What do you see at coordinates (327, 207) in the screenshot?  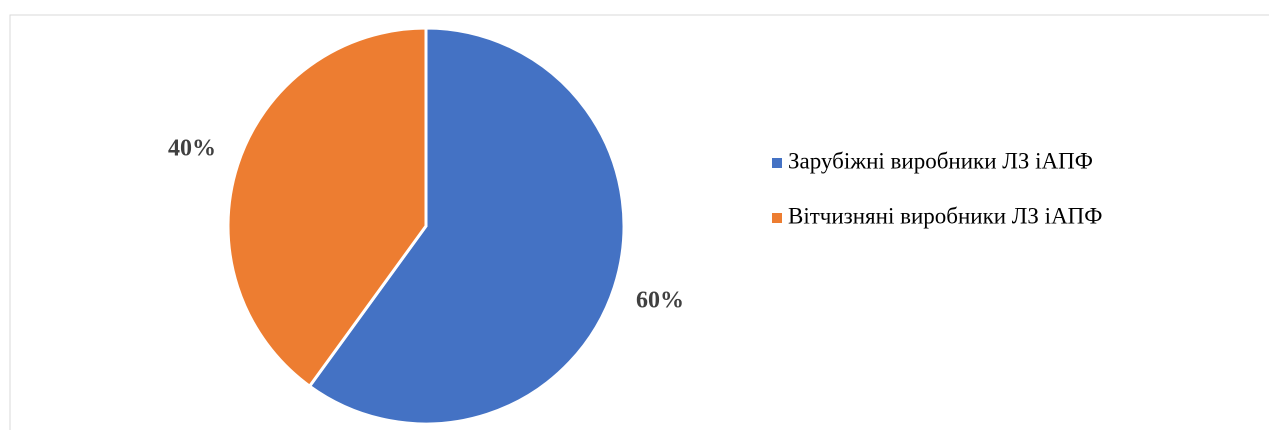 I see `pie-slice` at bounding box center [327, 207].